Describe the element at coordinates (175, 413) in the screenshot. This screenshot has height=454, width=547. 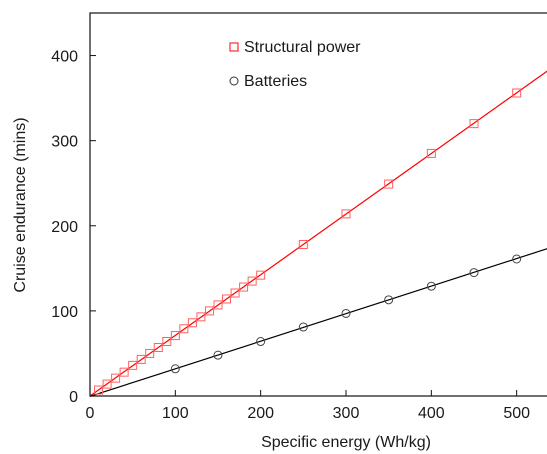
I see `x-tick-label: 100` at that location.